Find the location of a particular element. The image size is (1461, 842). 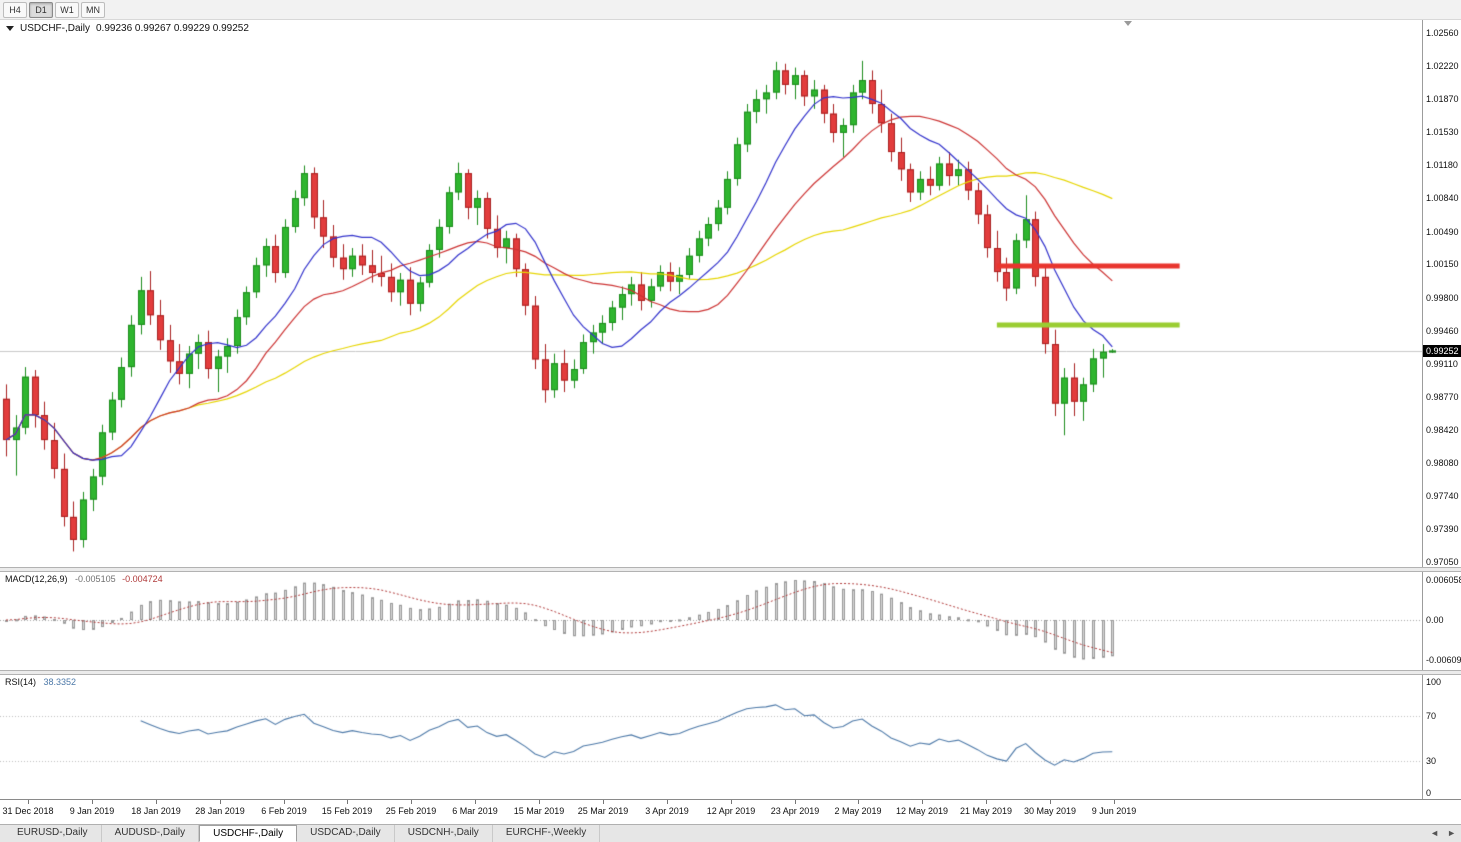

rsi-value: 38.3352 is located at coordinates (60, 682).